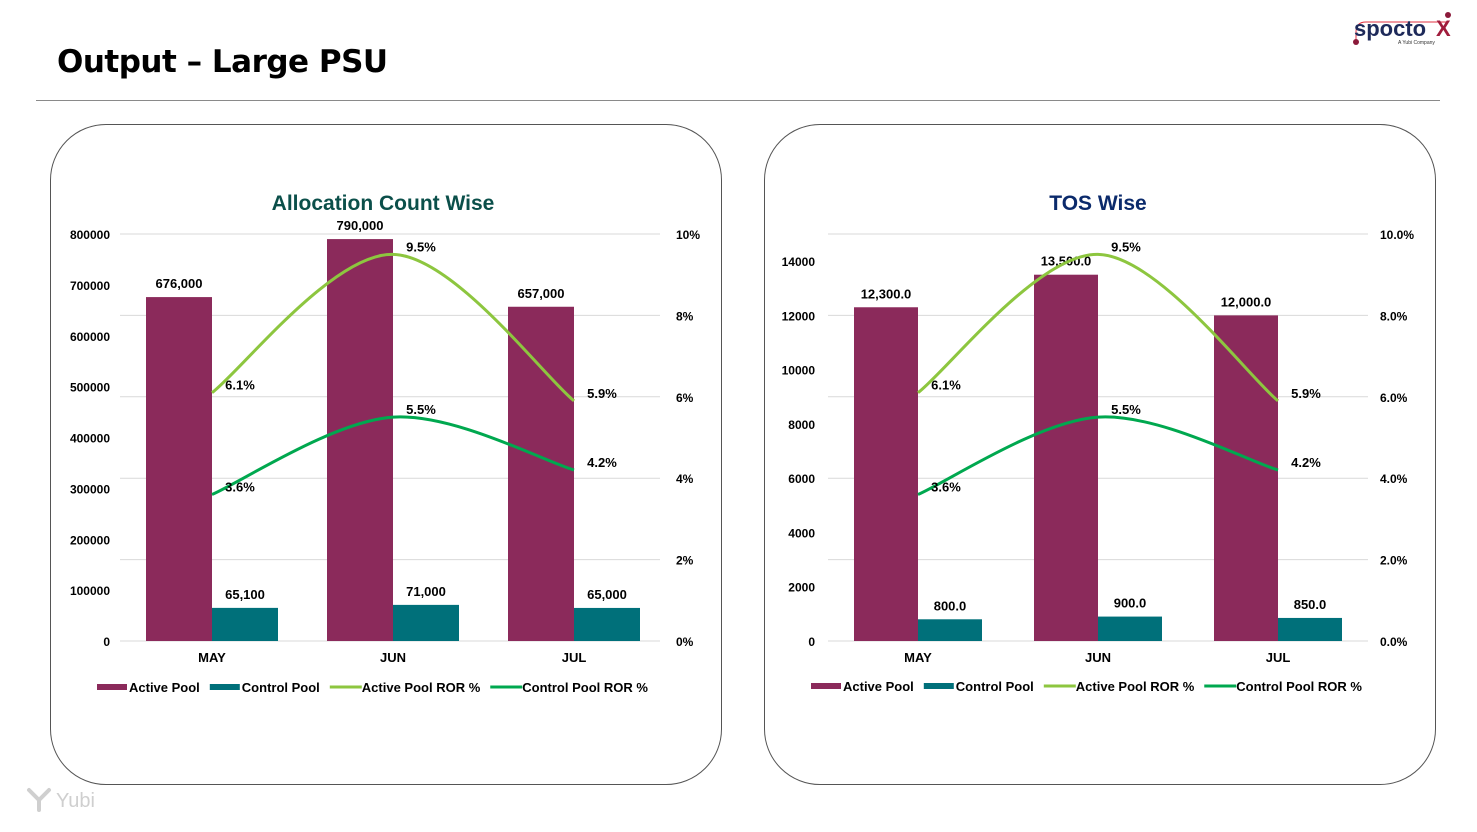  I want to click on left-axis-tick-label: 14000, so click(799, 262).